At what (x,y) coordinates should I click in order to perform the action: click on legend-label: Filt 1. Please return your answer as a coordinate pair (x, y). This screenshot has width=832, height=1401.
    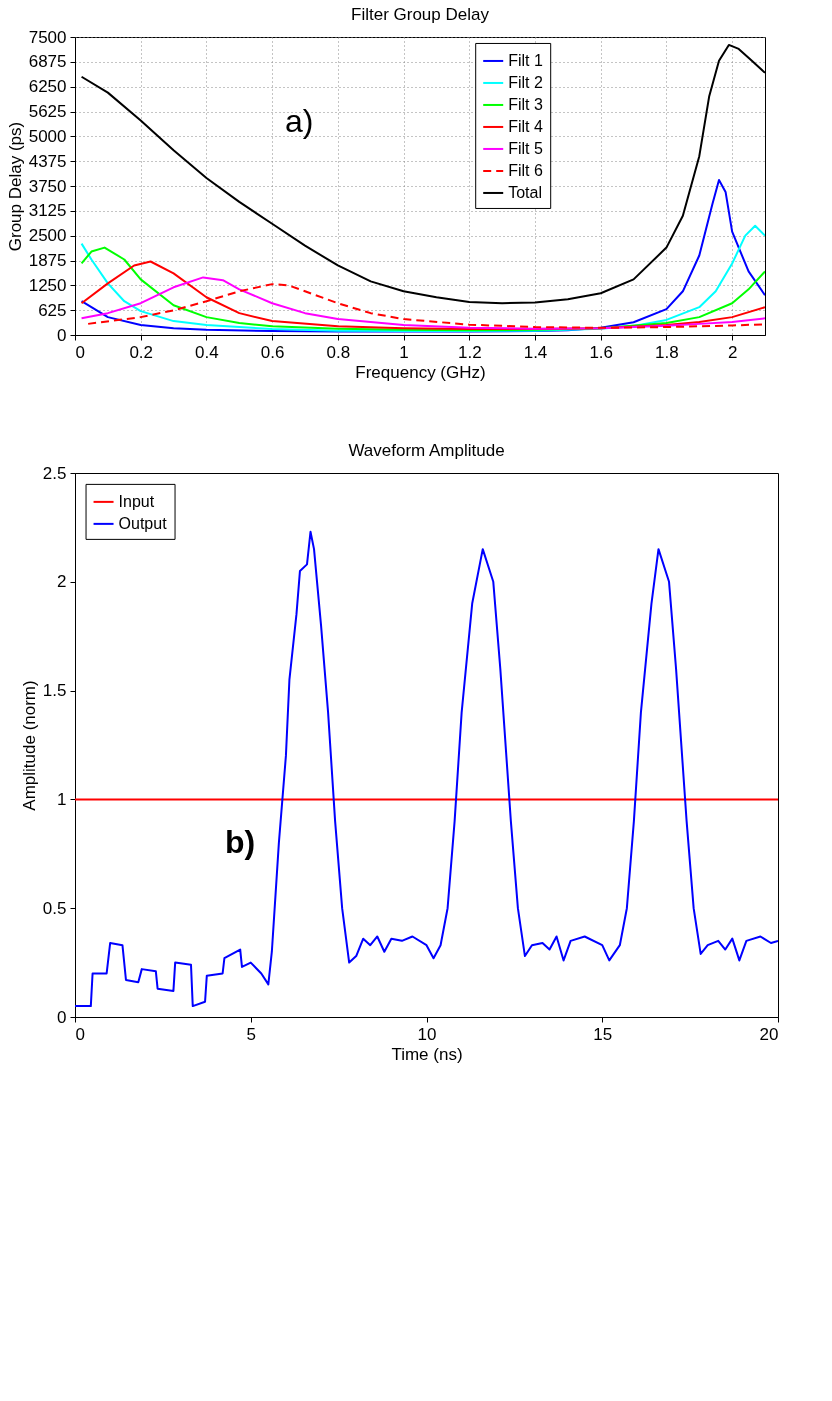
    Looking at the image, I should click on (525, 60).